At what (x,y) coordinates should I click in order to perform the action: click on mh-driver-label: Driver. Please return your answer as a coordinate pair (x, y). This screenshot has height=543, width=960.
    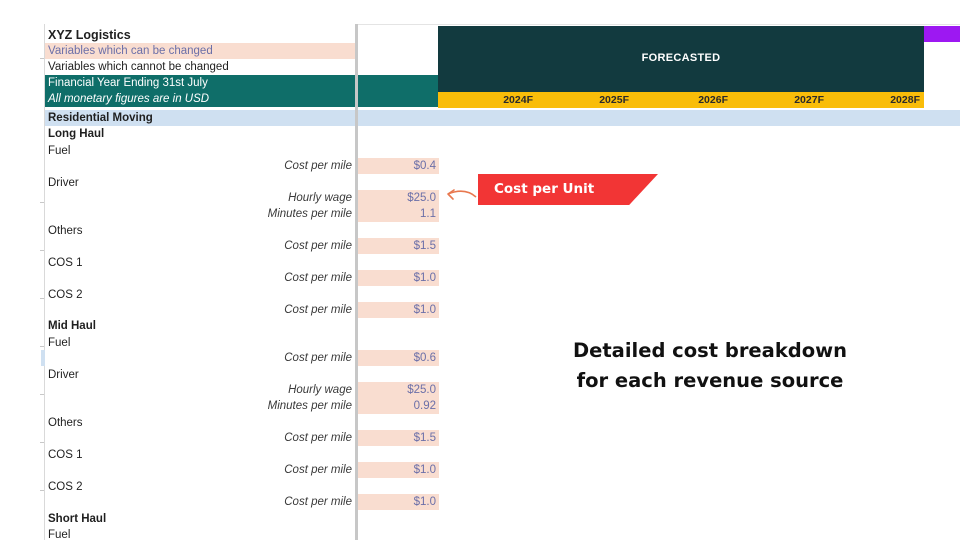
    Looking at the image, I should click on (63, 375).